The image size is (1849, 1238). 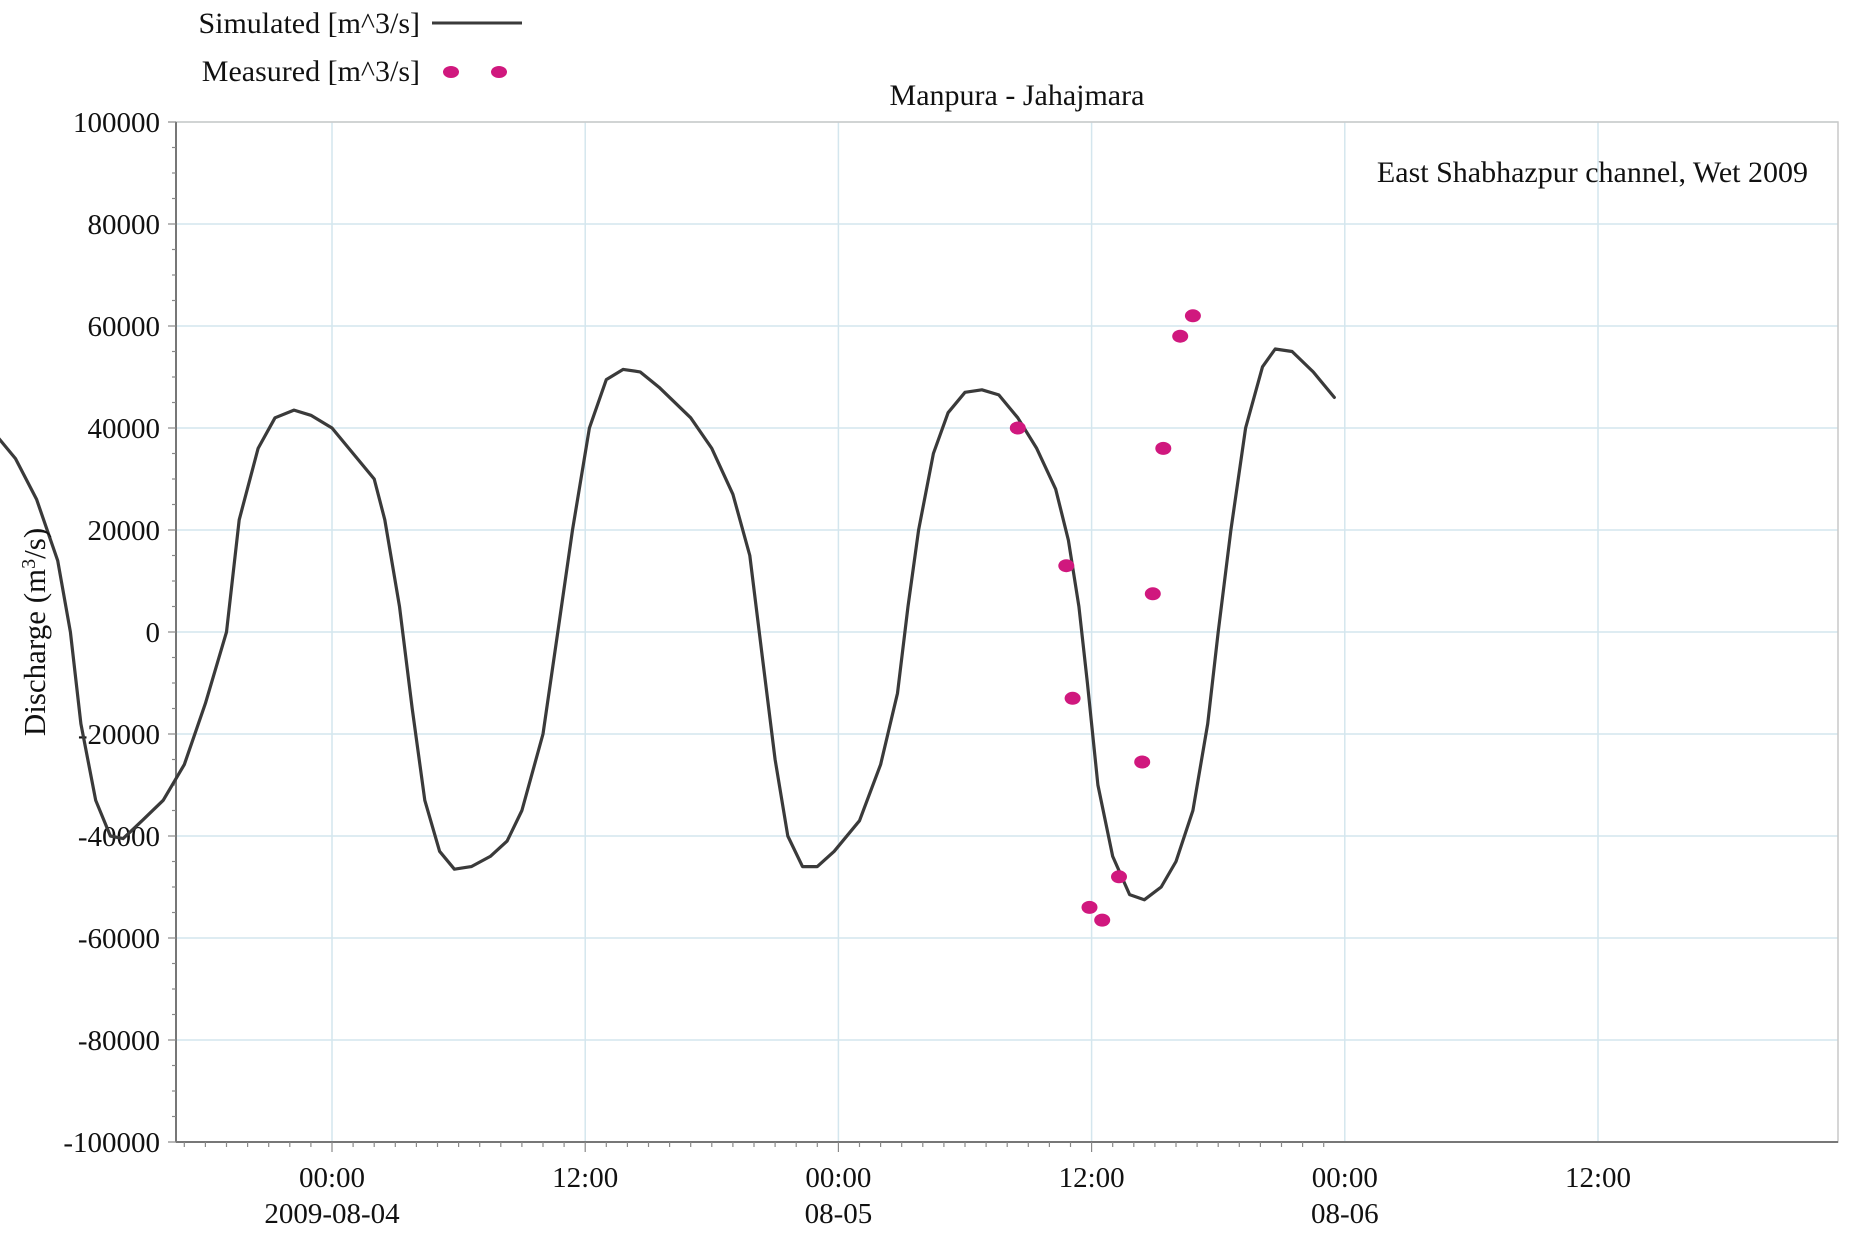 What do you see at coordinates (29, 564) in the screenshot?
I see `y-axis-label-superscript: 3` at bounding box center [29, 564].